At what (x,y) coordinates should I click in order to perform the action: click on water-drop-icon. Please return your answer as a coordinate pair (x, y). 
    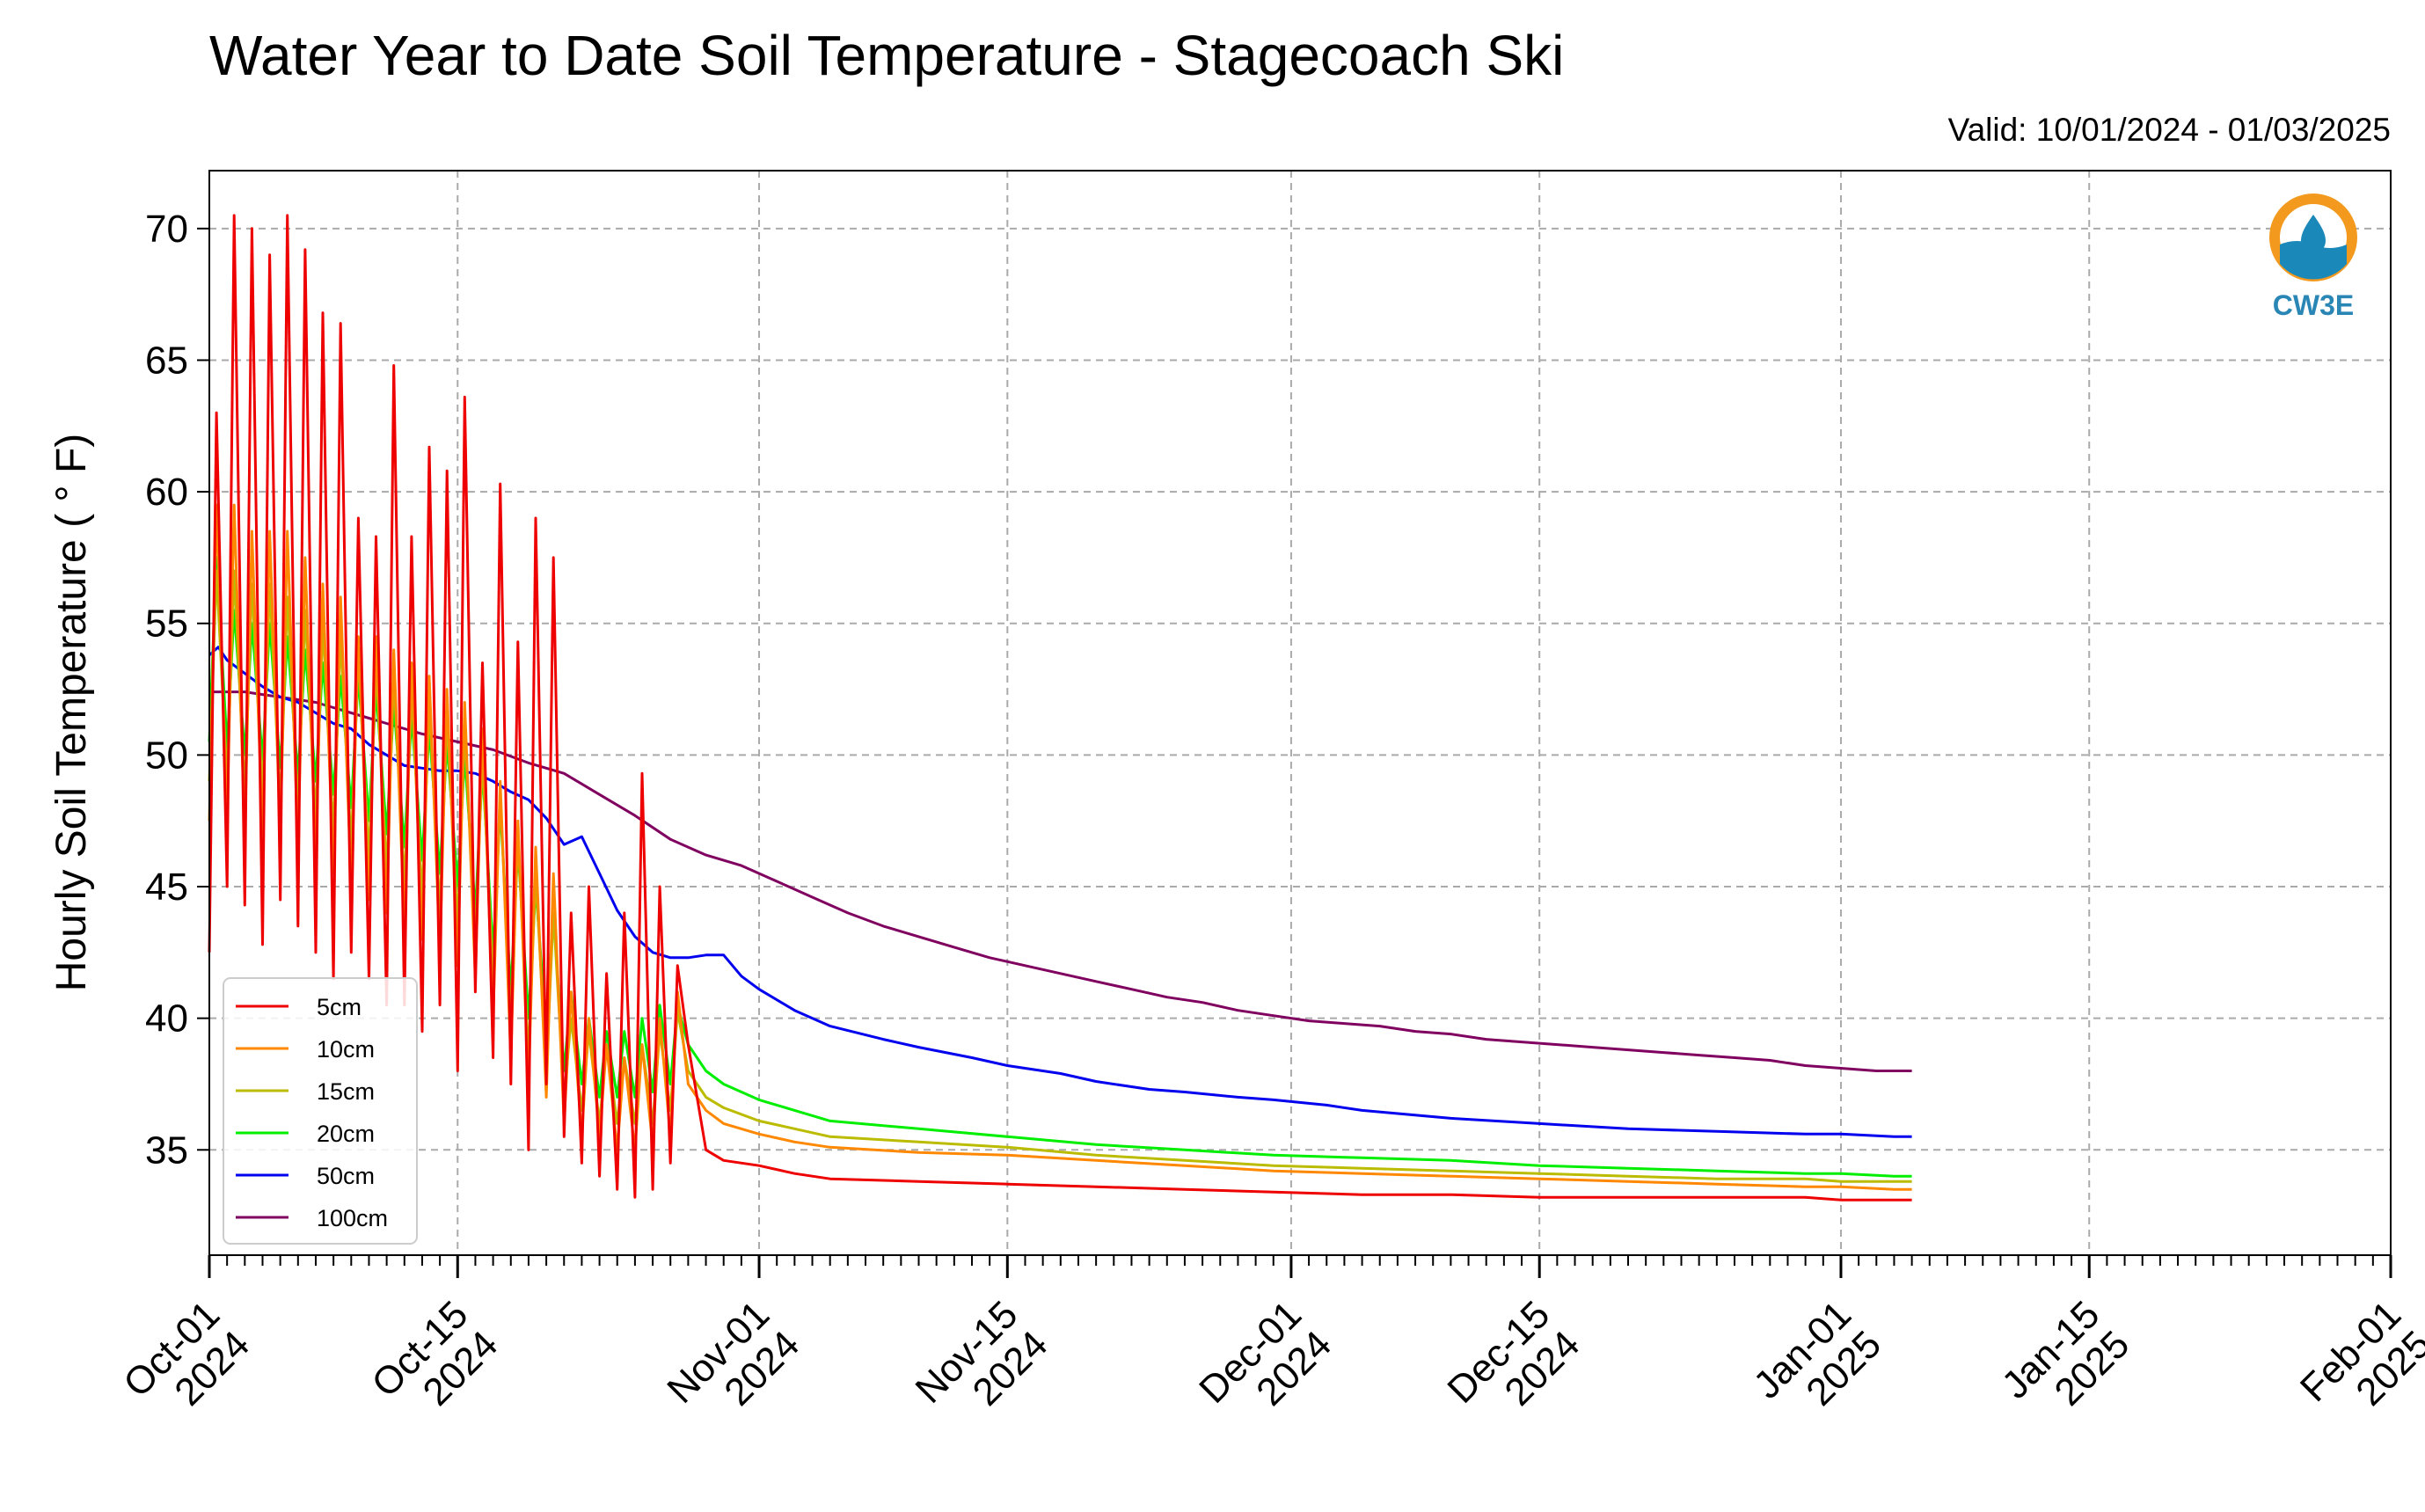
    Looking at the image, I should click on (2313, 234).